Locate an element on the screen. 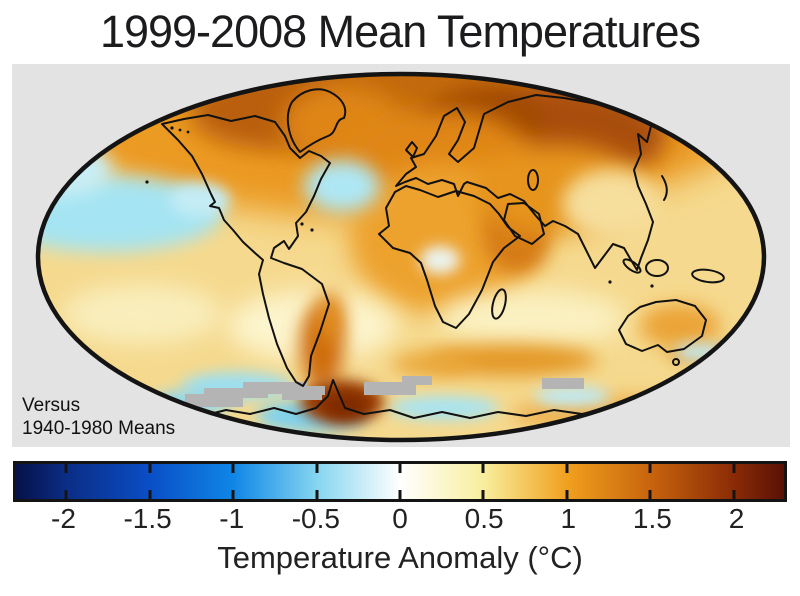 This screenshot has height=596, width=800. caspian-sea-outline is located at coordinates (533, 180).